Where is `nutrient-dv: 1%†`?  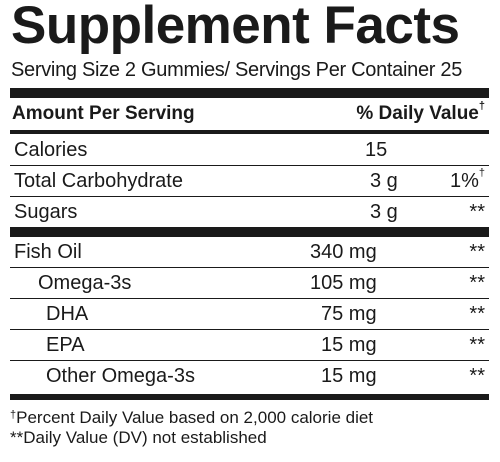 nutrient-dv: 1%† is located at coordinates (467, 179).